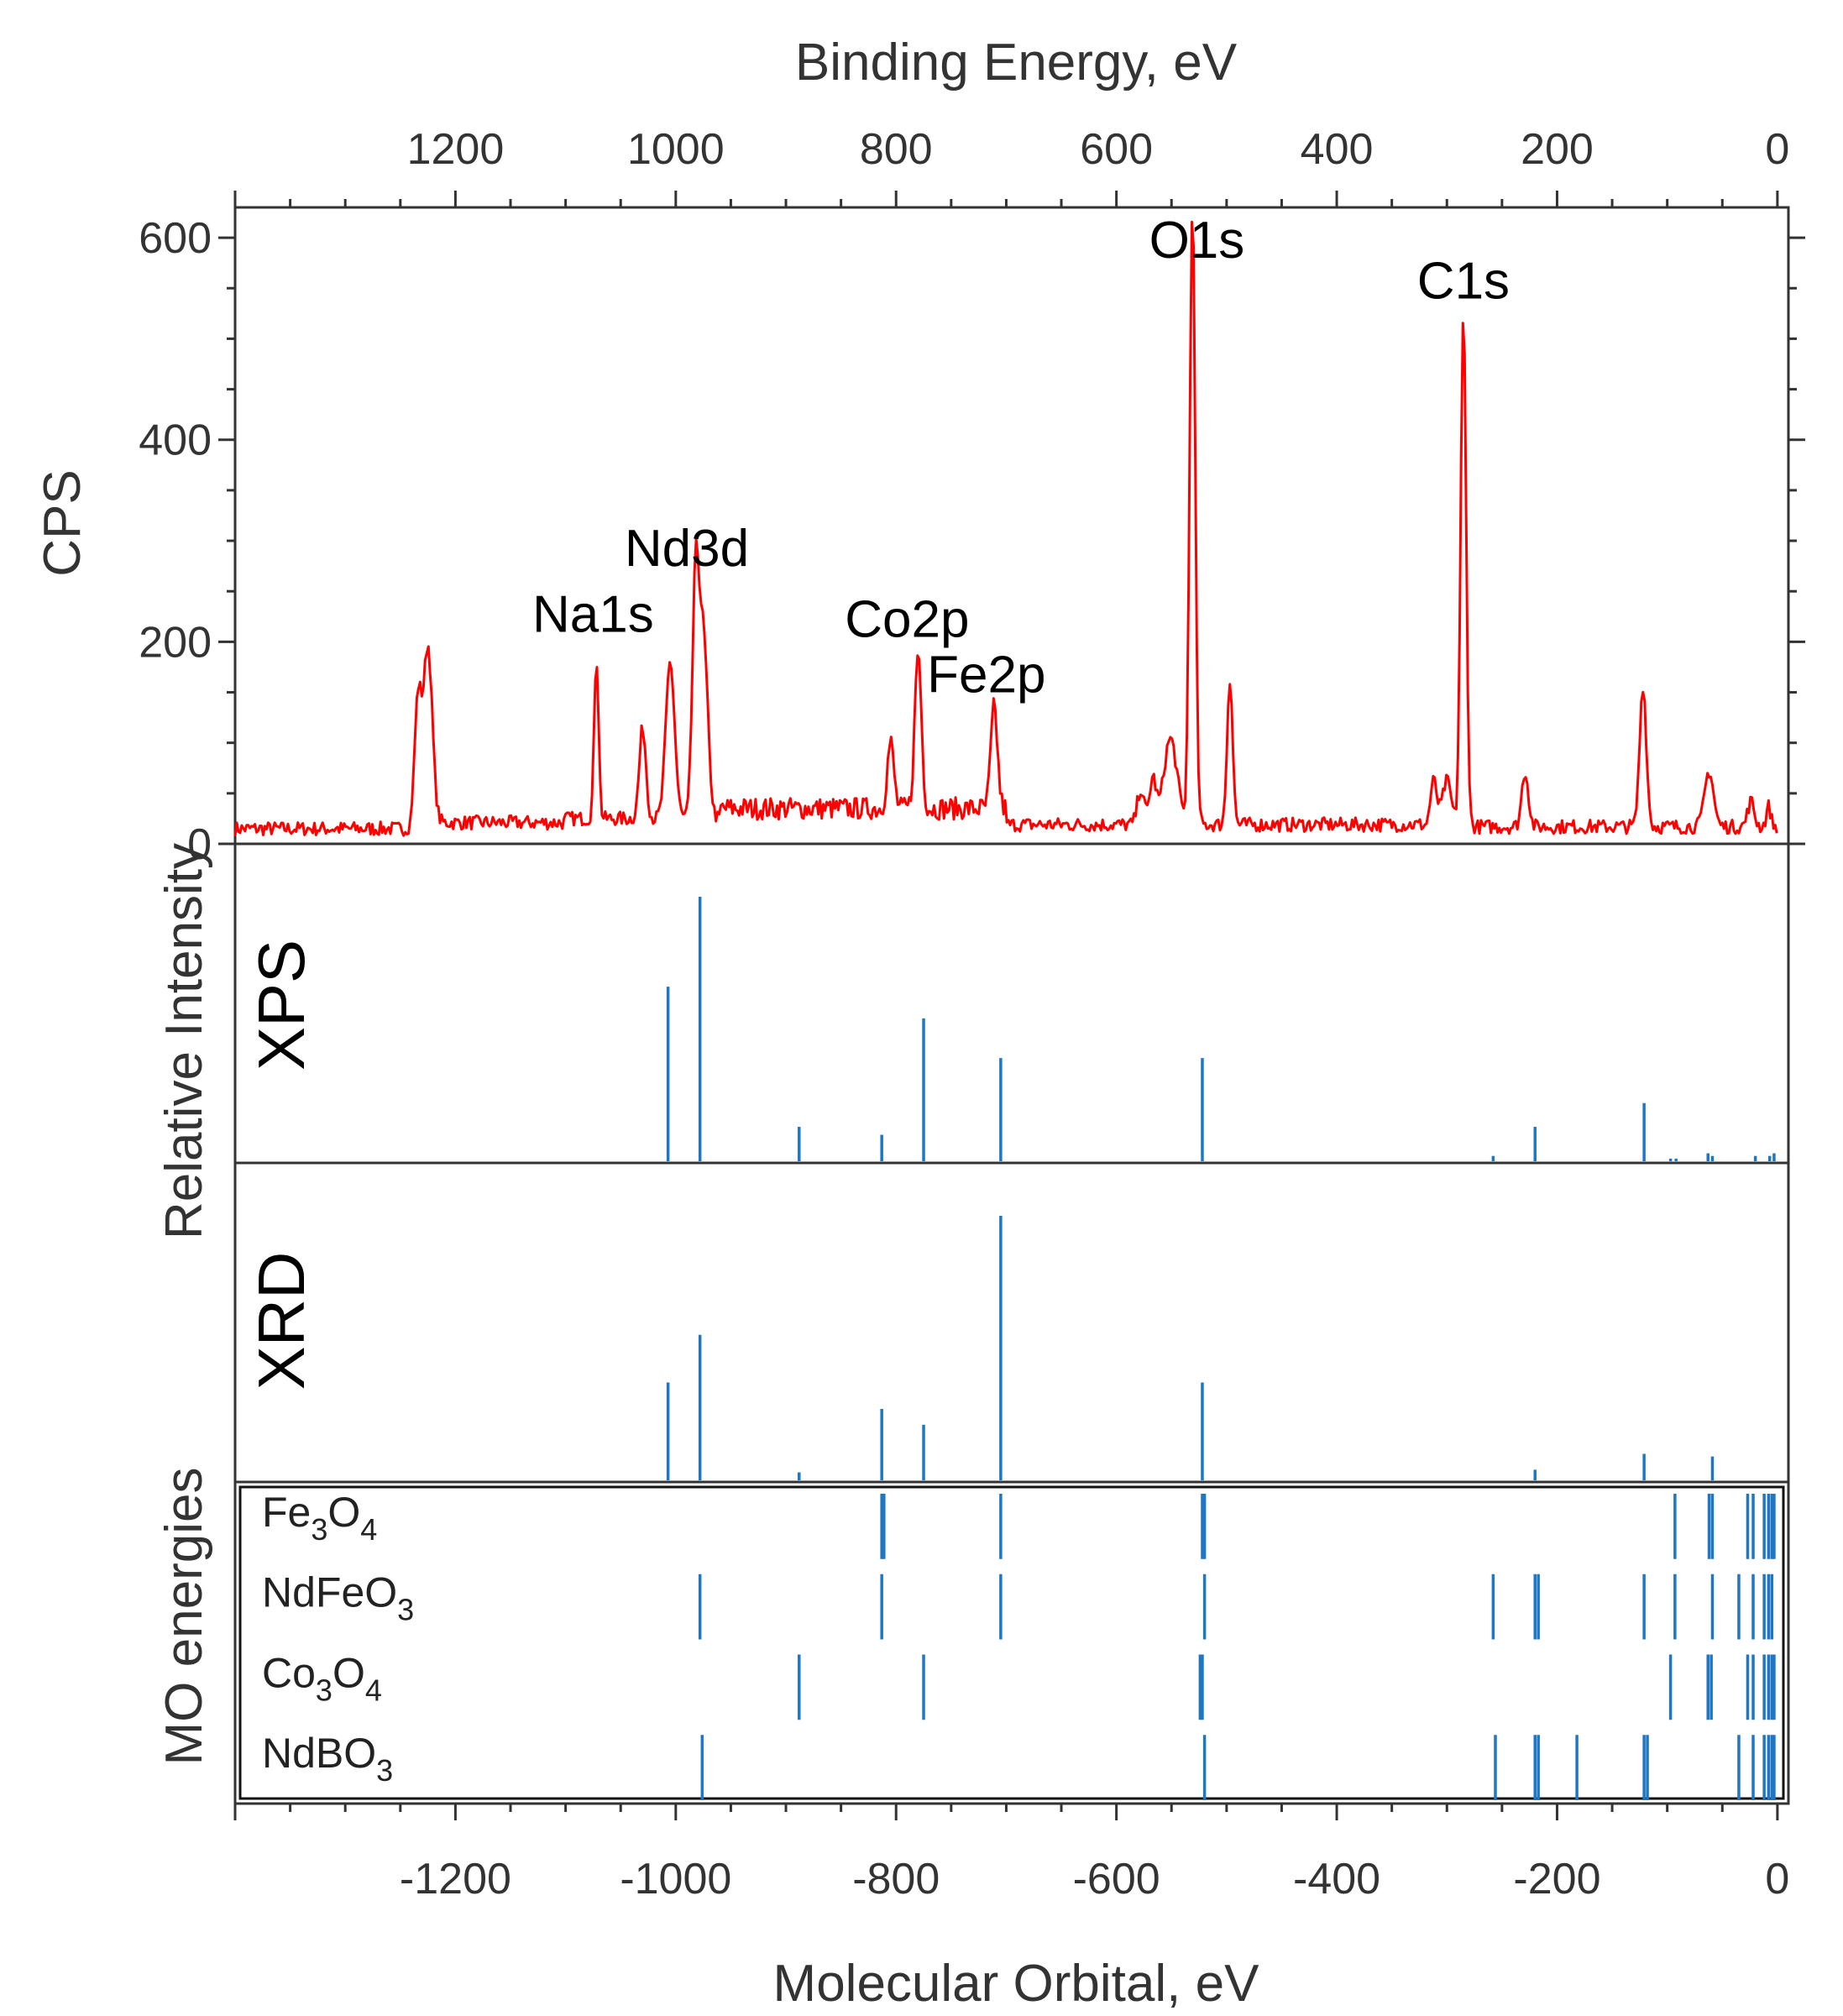 The width and height of the screenshot is (1843, 2016). I want to click on cps-axis-title: CPS, so click(63, 523).